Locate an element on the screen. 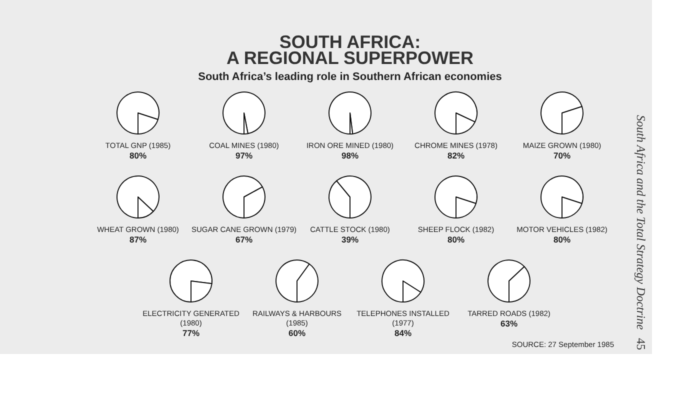  data-label: 97% is located at coordinates (244, 155).